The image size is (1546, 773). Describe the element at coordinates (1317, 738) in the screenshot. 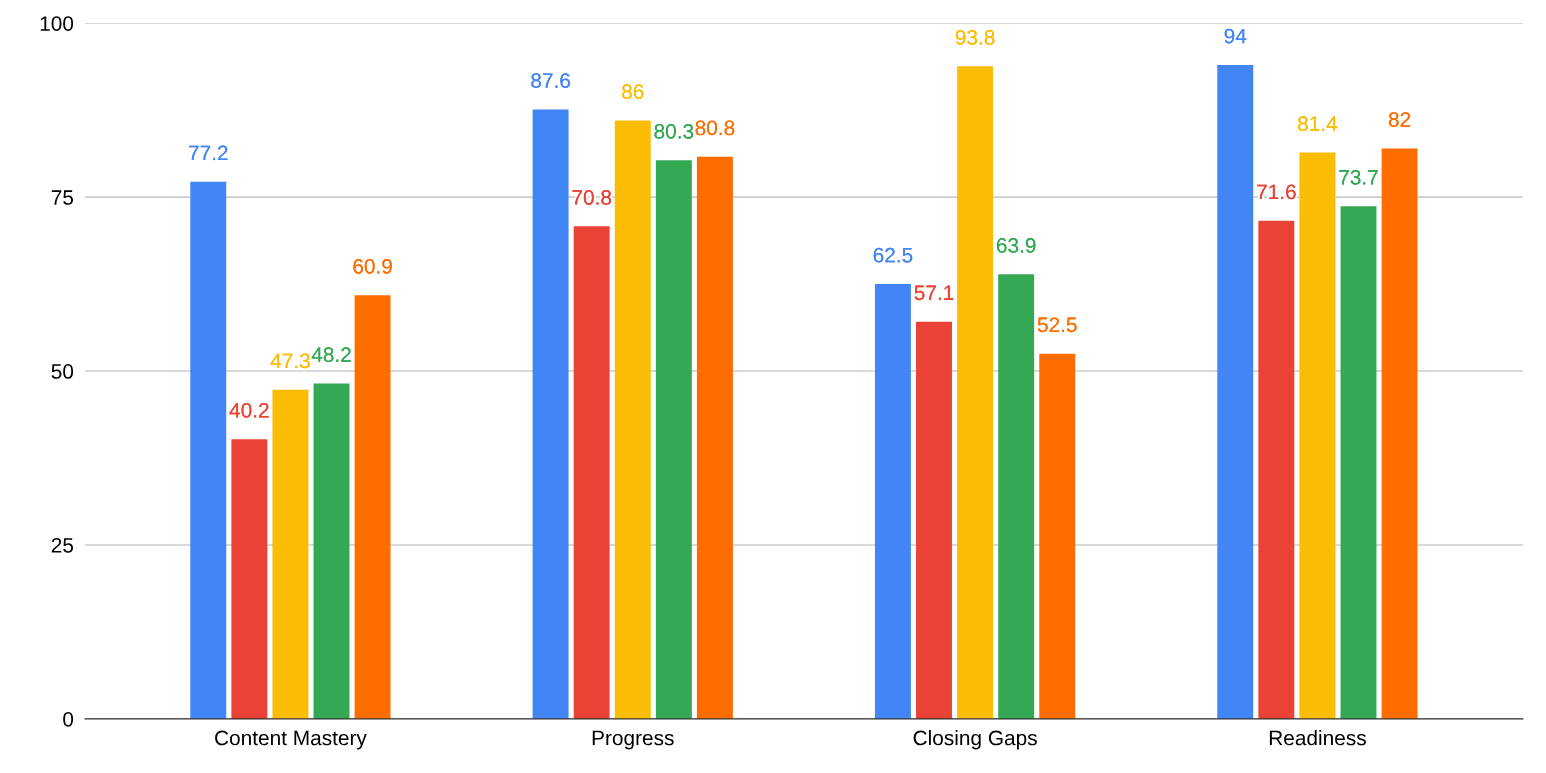

I see `x-tick-label: Readiness` at that location.